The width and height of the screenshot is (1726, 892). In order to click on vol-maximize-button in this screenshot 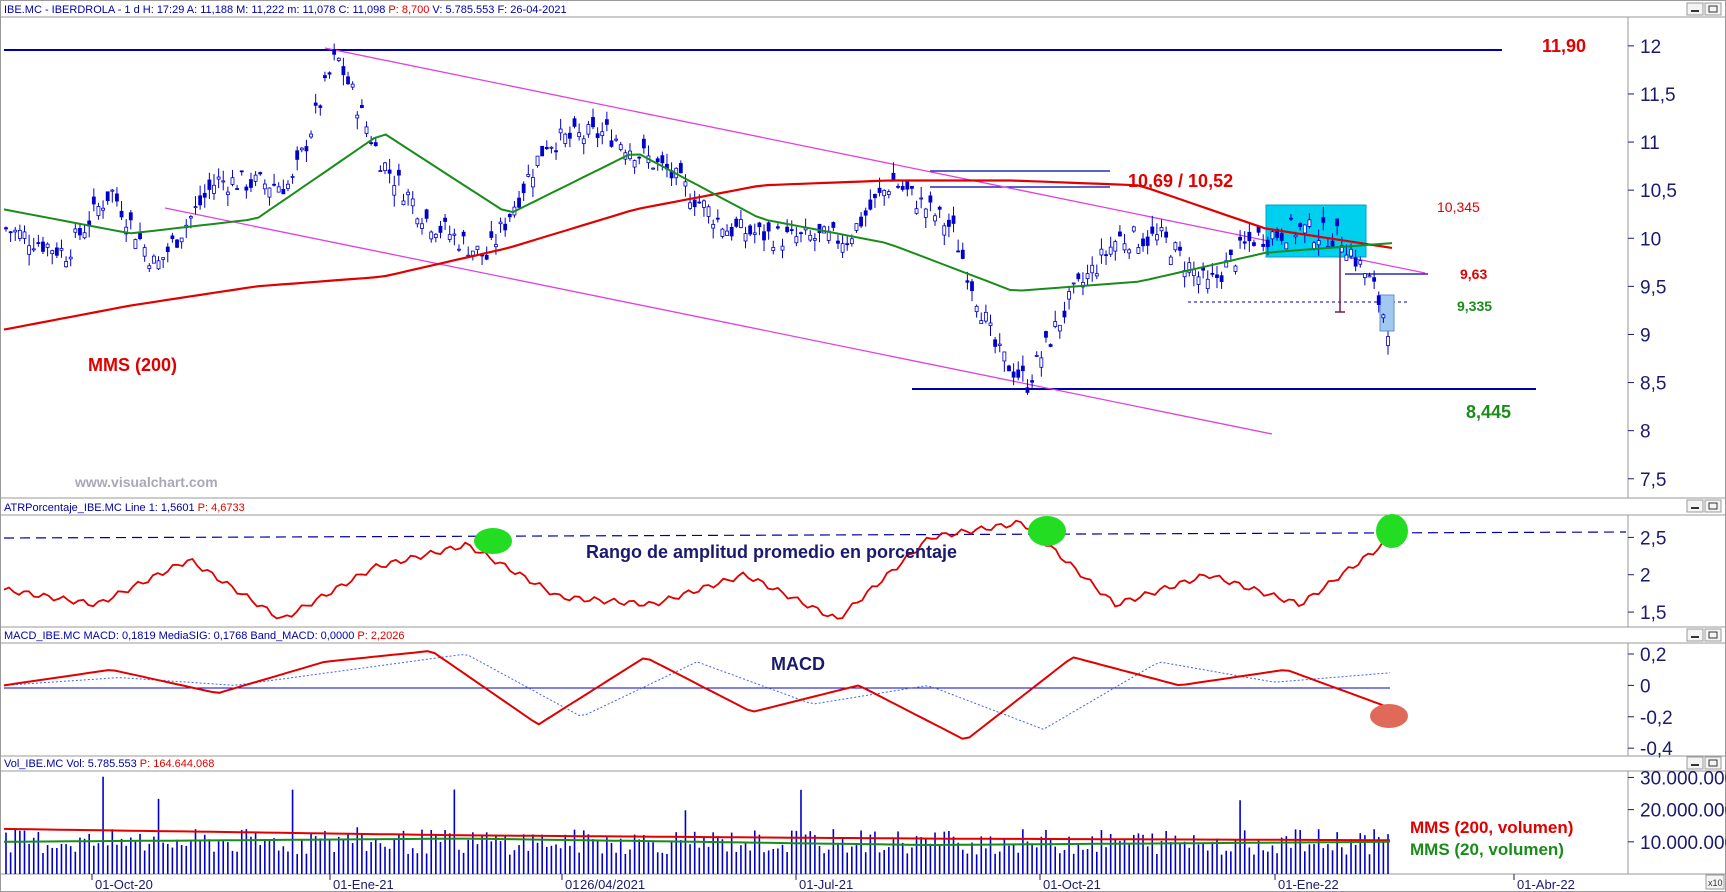, I will do `click(1713, 763)`.